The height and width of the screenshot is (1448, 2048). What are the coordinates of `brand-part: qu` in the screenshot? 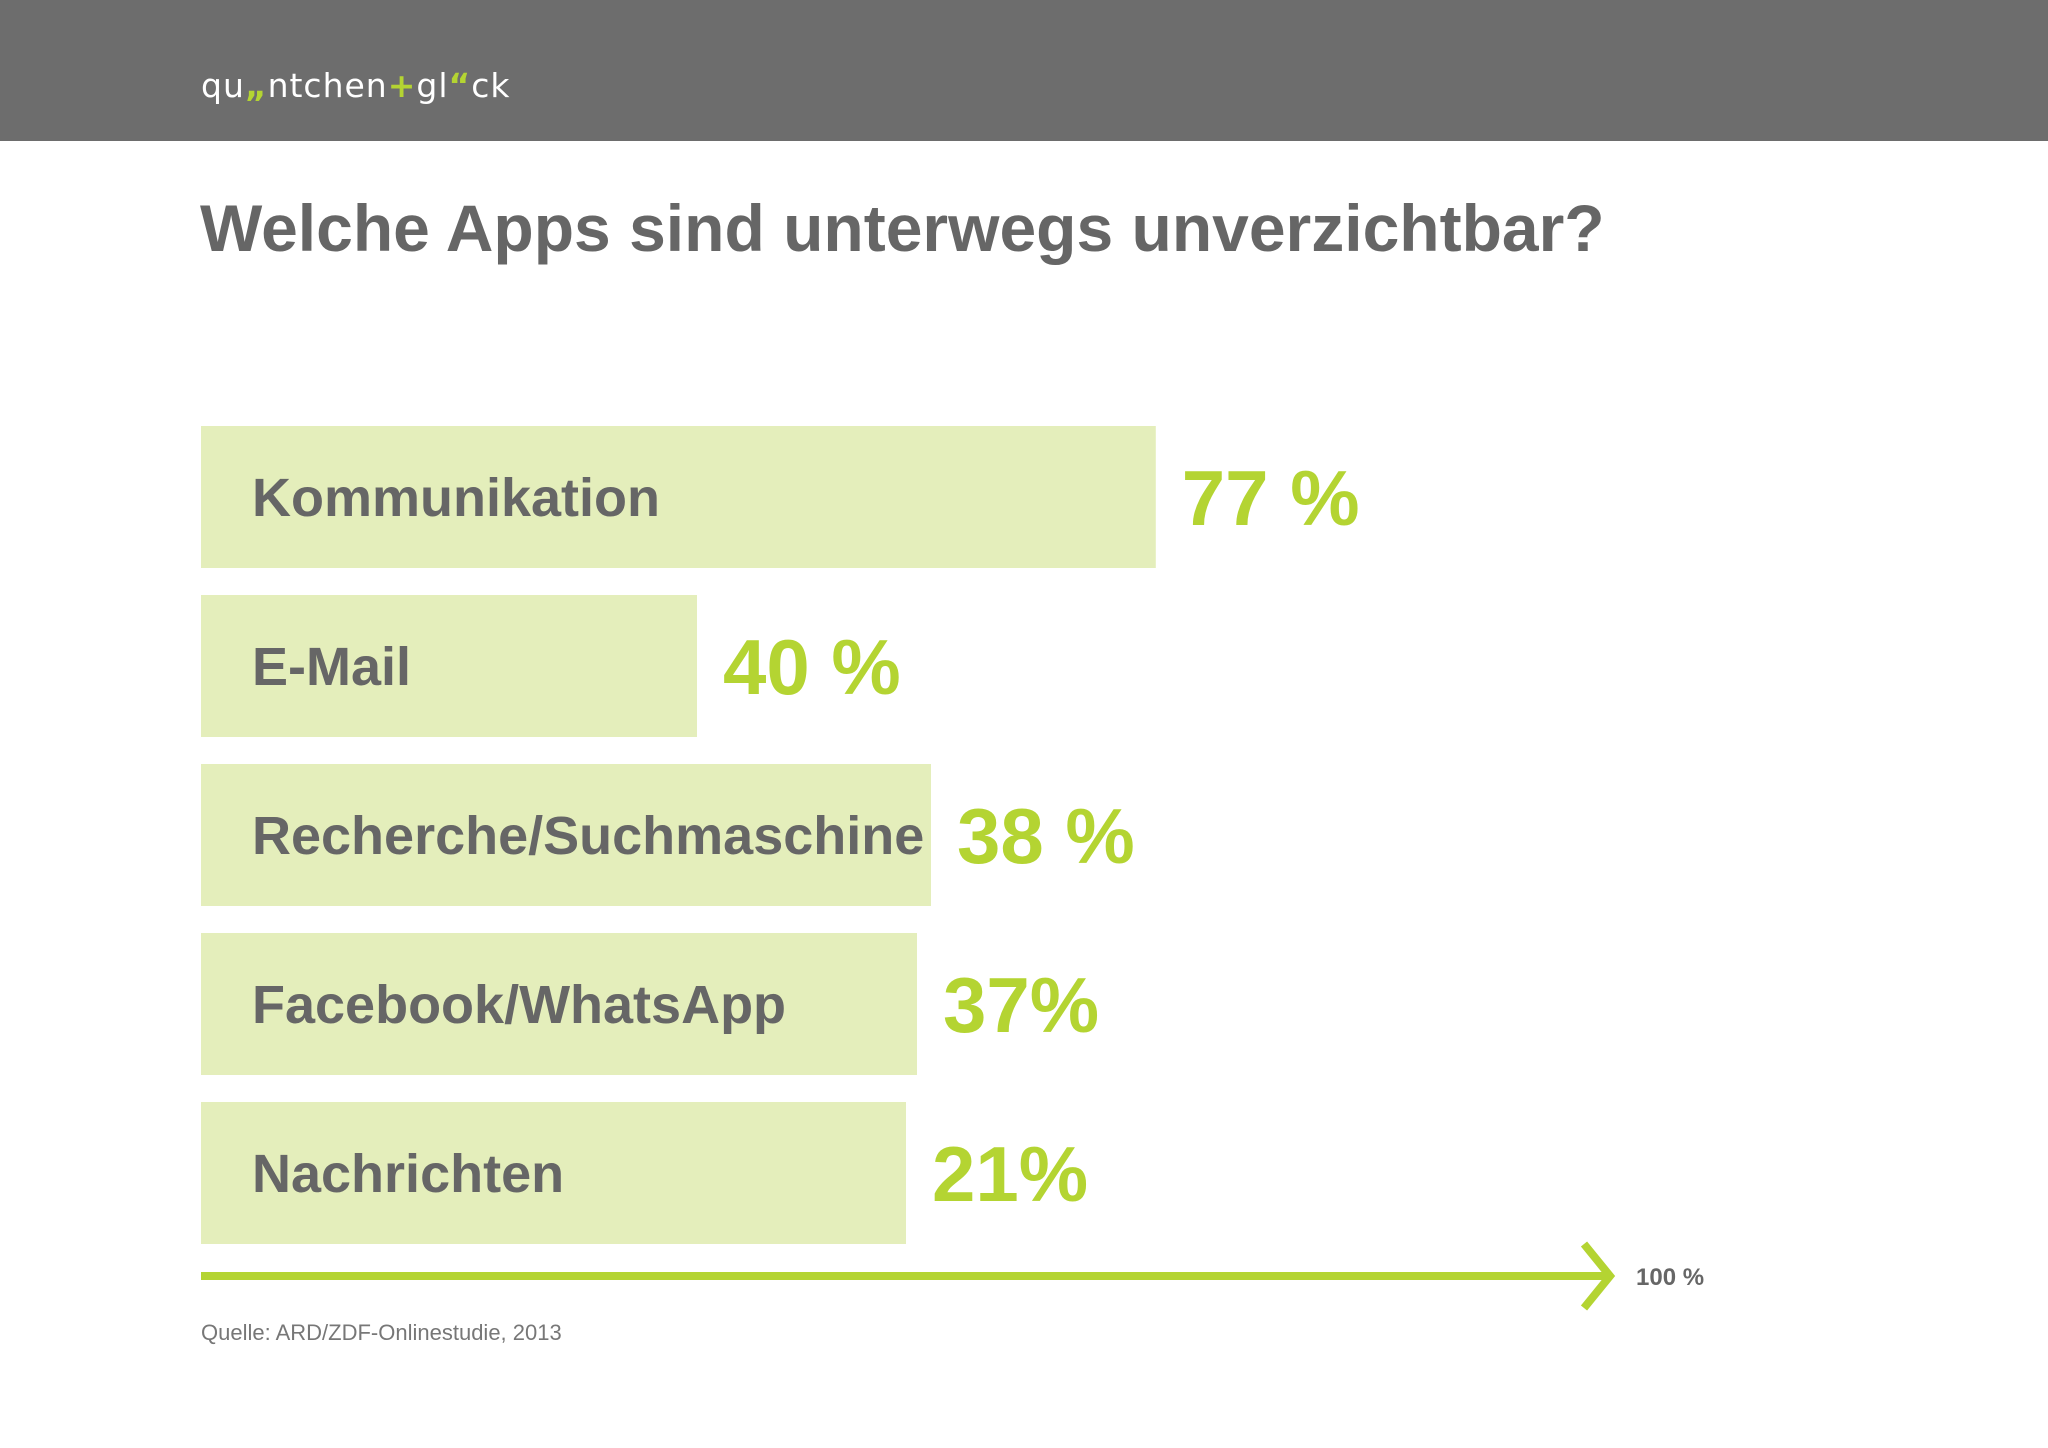 It's located at (223, 85).